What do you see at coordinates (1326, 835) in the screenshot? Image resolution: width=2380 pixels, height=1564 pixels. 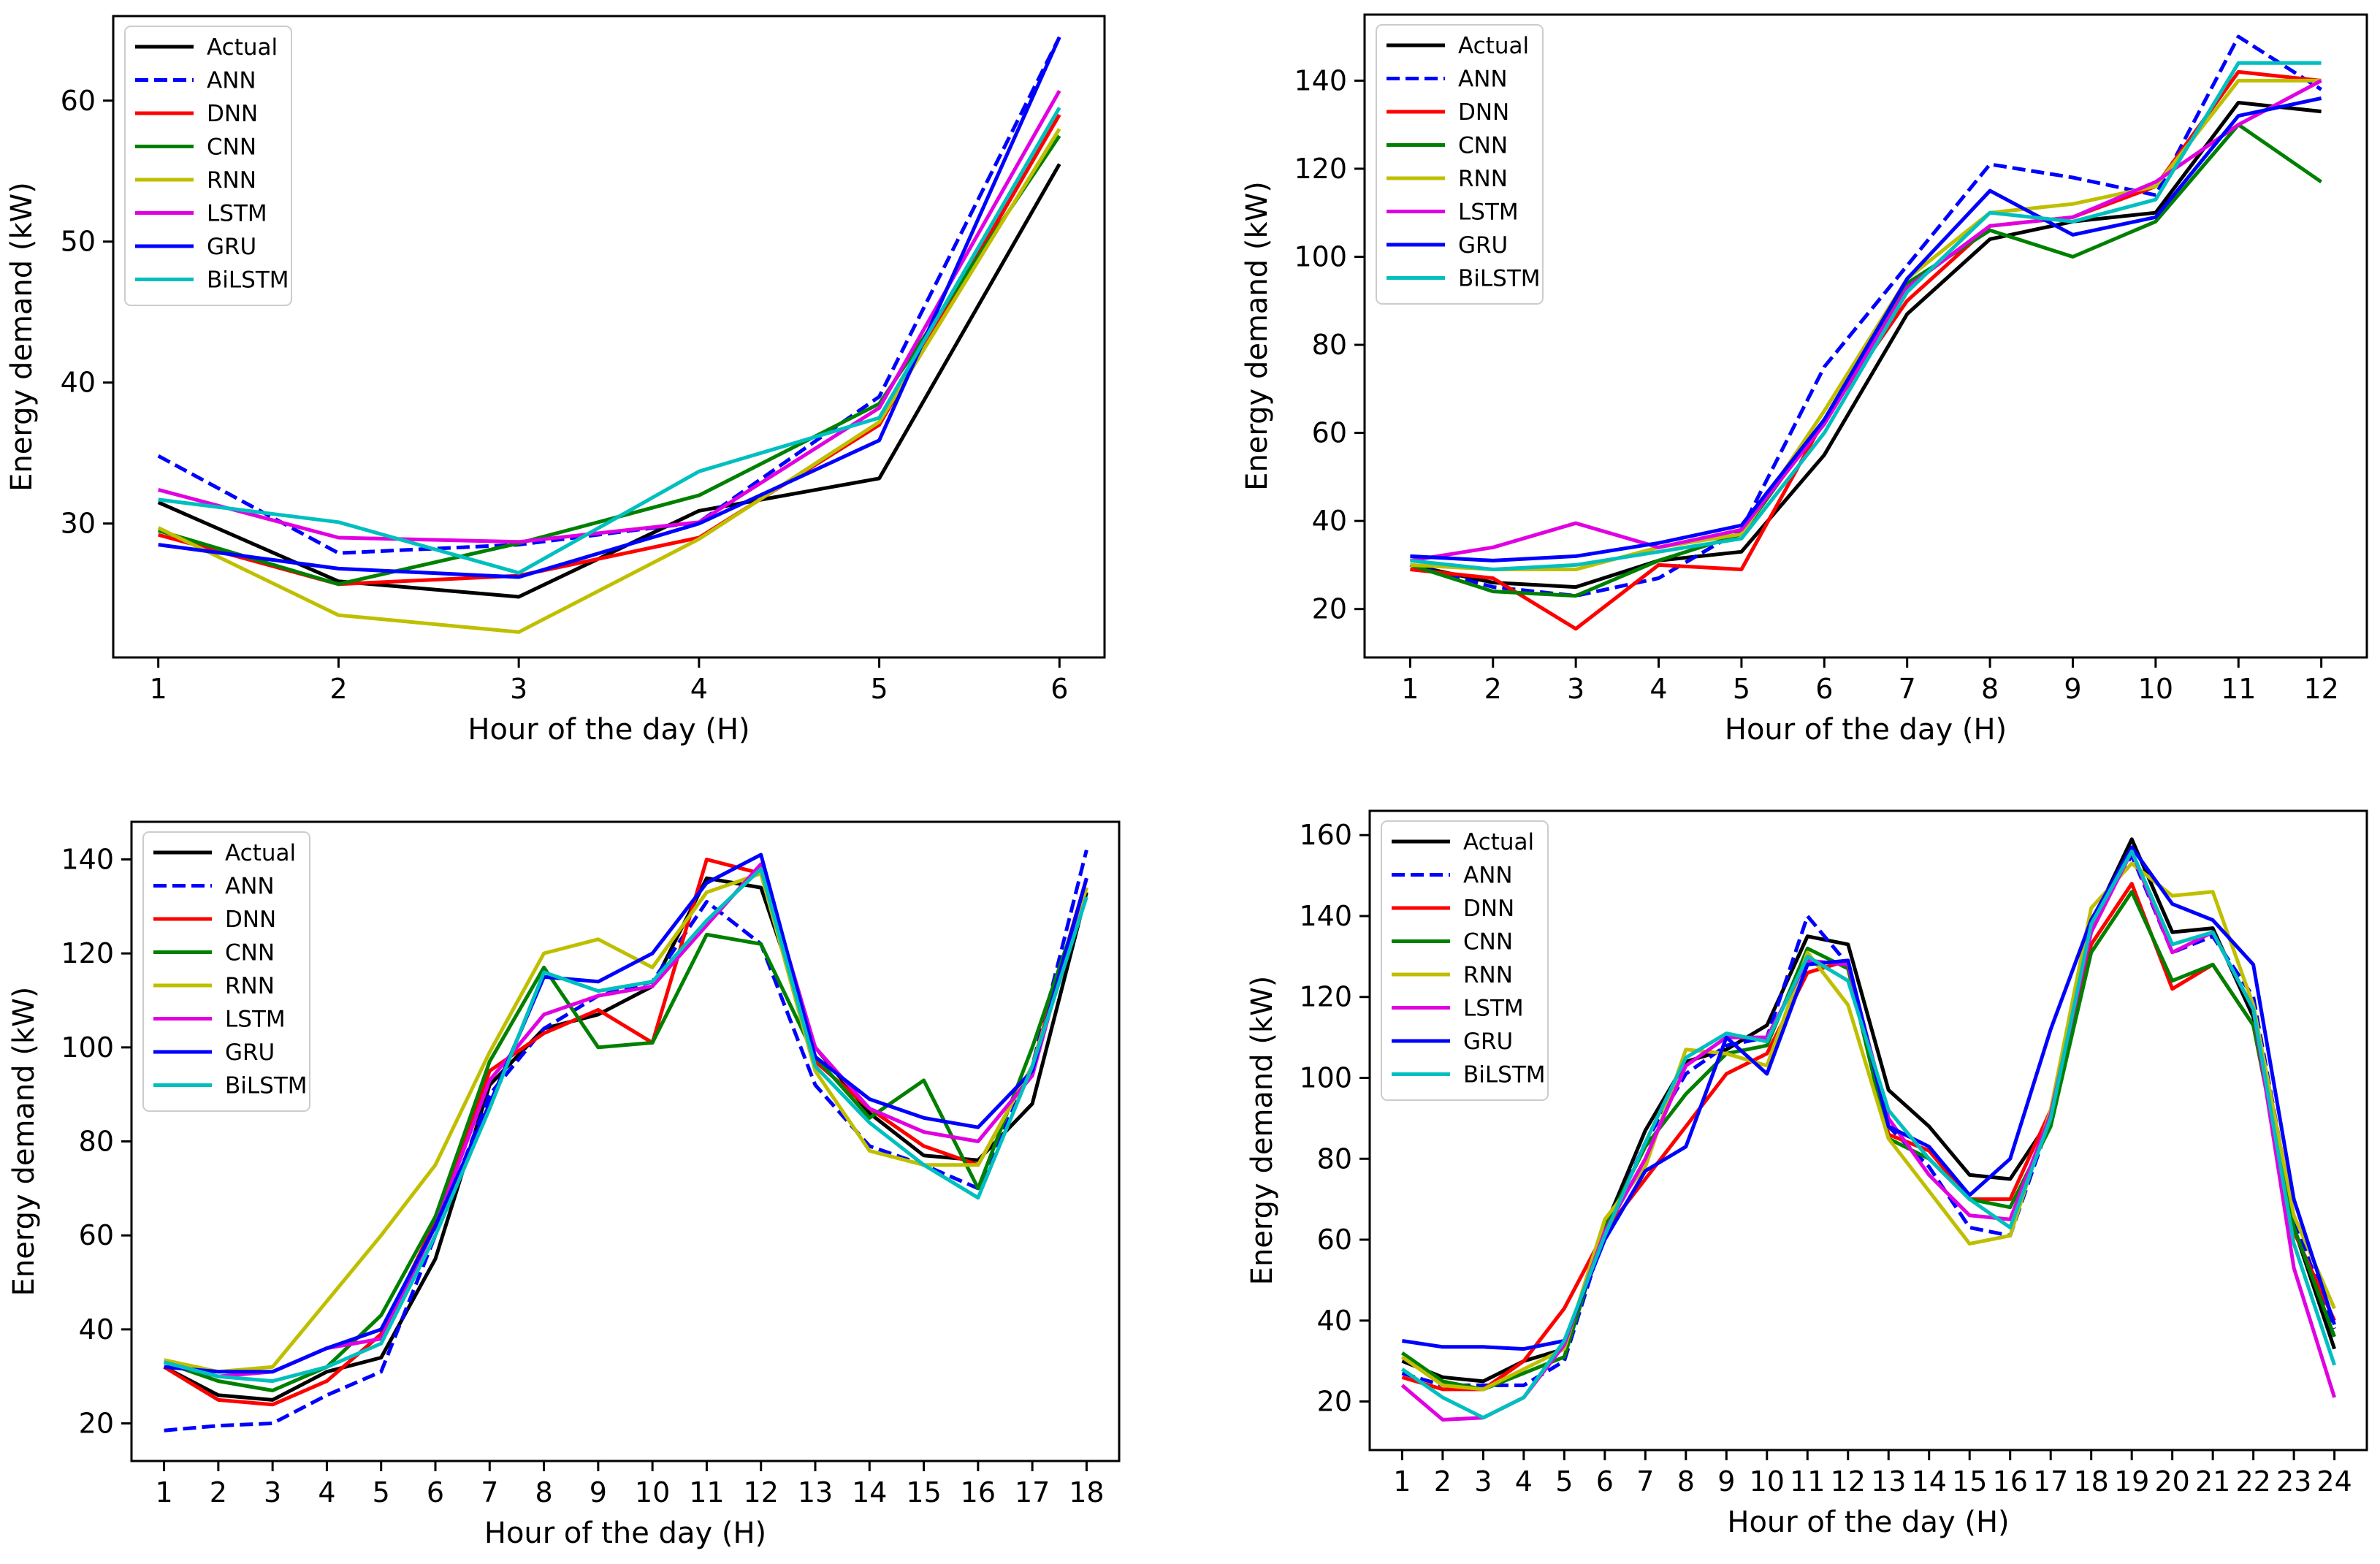 I see `y-tick-label: 160` at bounding box center [1326, 835].